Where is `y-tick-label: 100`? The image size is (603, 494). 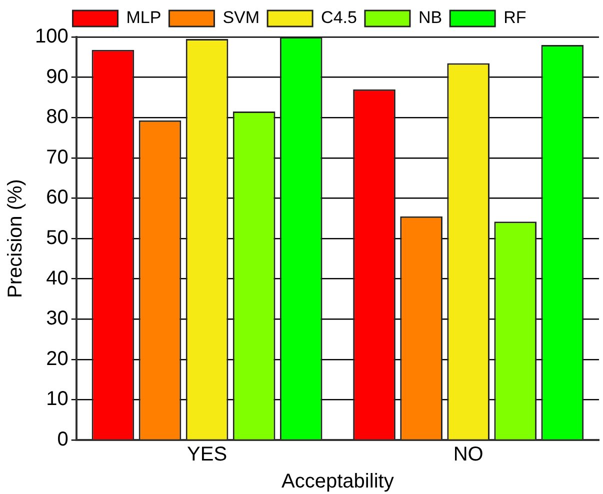 y-tick-label: 100 is located at coordinates (51, 37).